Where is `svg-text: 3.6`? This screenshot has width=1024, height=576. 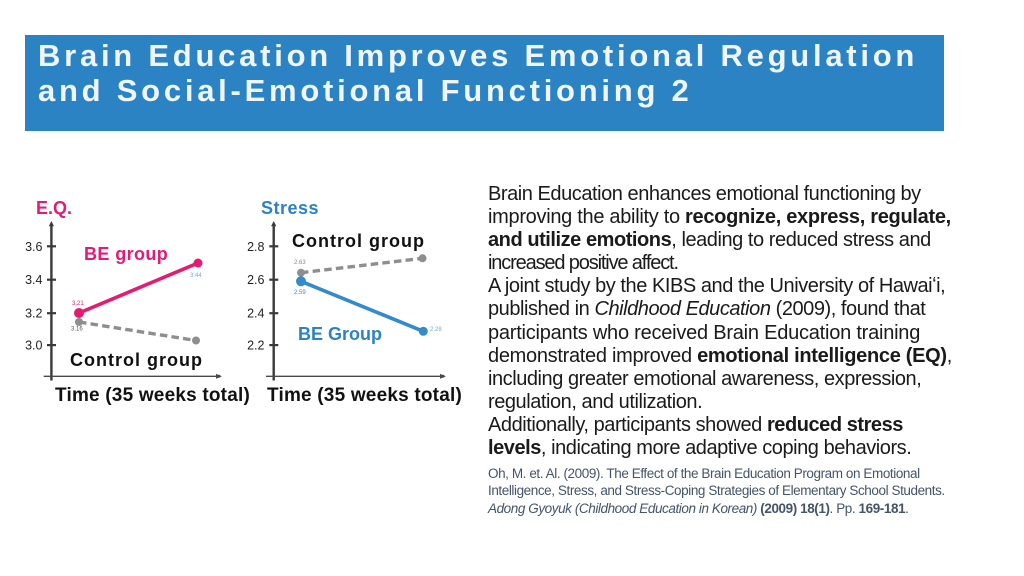
svg-text: 3.6 is located at coordinates (33, 247).